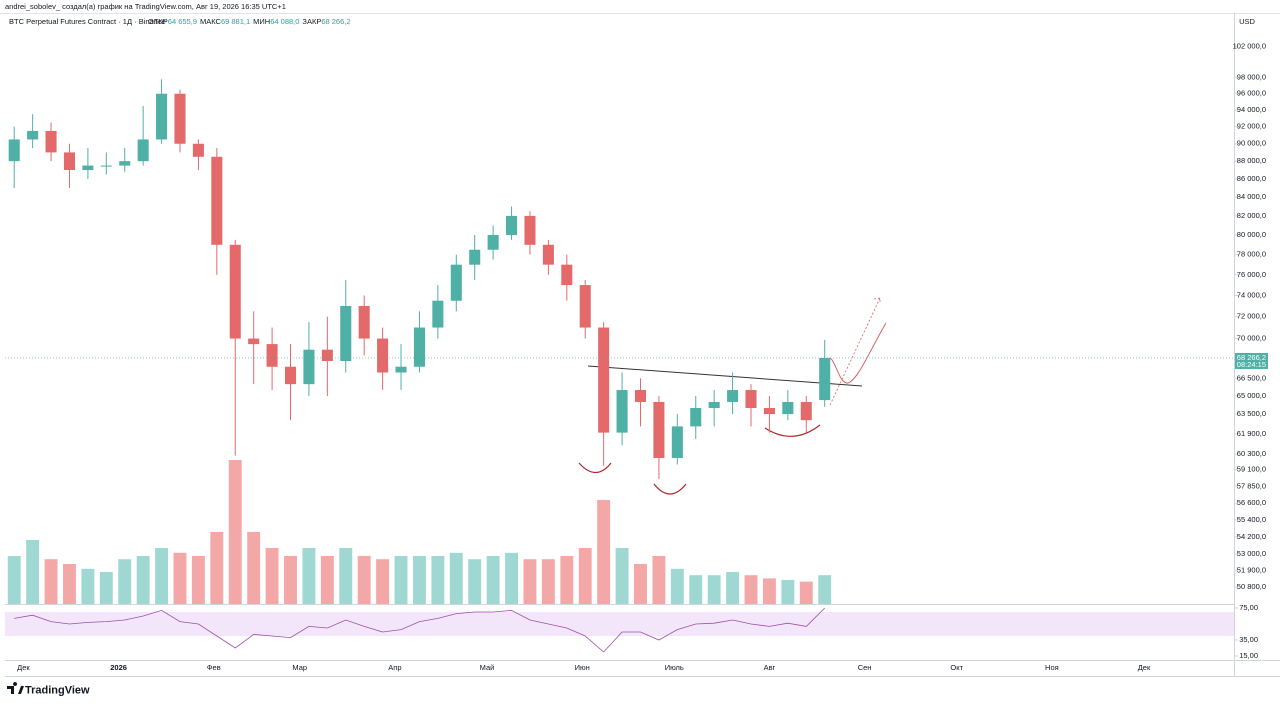 The image size is (1280, 706). What do you see at coordinates (1052, 667) in the screenshot?
I see `x-tick-label: Ноя` at bounding box center [1052, 667].